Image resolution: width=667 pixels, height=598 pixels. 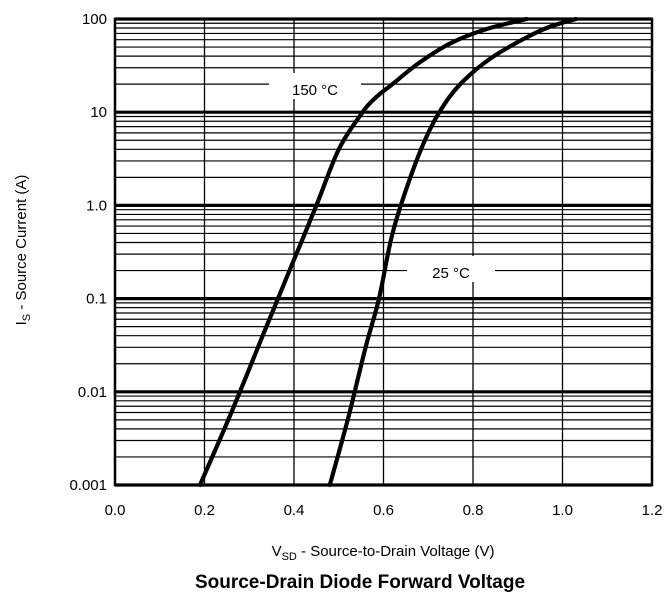 I want to click on y-tick-label: 1.0, so click(x=96, y=205).